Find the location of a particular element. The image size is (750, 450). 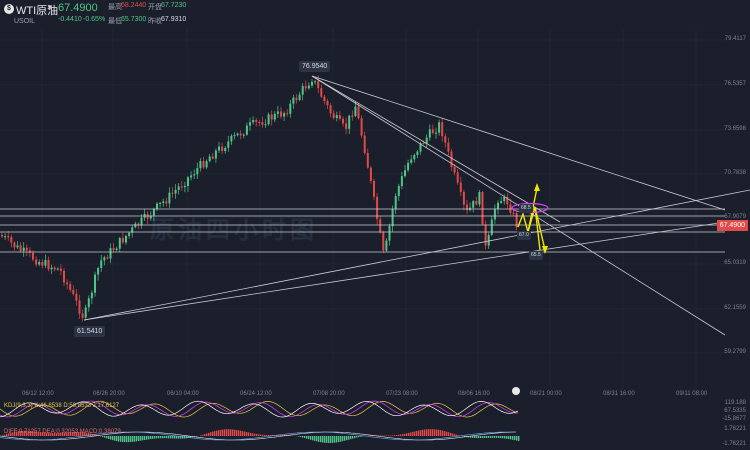

mark-upper: 68.5 is located at coordinates (526, 208).